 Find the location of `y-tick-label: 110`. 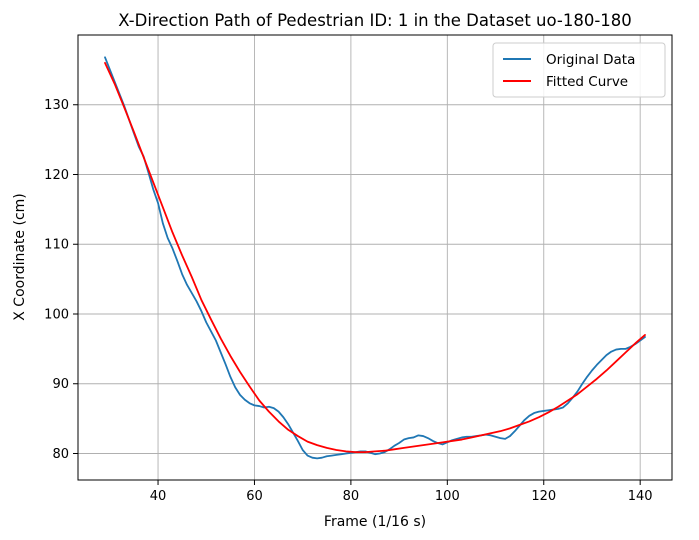

y-tick-label: 110 is located at coordinates (56, 245).